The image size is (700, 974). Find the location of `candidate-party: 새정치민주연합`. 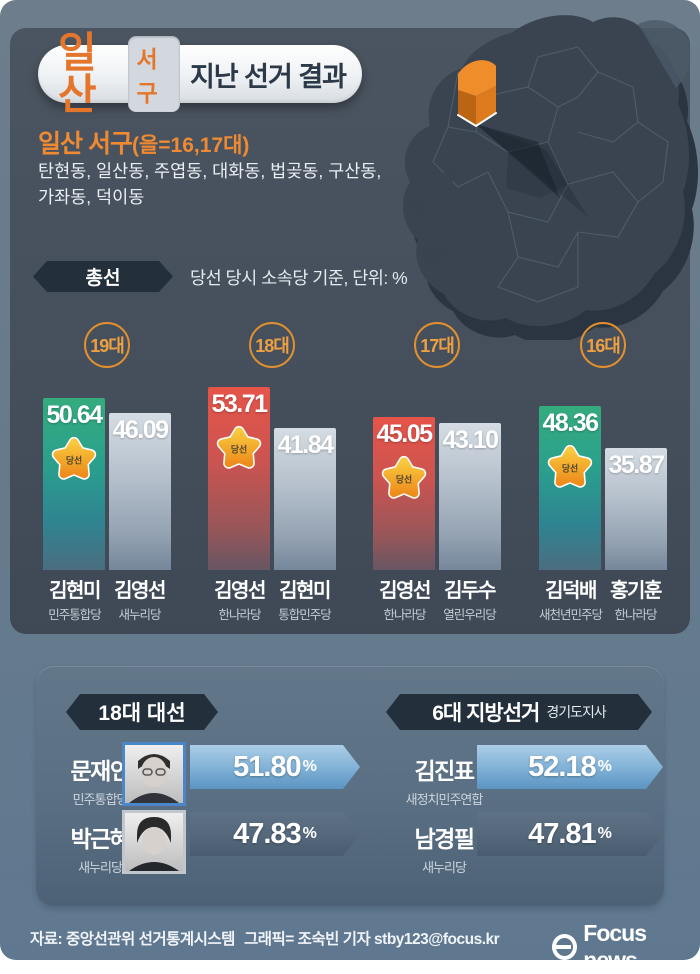

candidate-party: 새정치민주연합 is located at coordinates (444, 799).